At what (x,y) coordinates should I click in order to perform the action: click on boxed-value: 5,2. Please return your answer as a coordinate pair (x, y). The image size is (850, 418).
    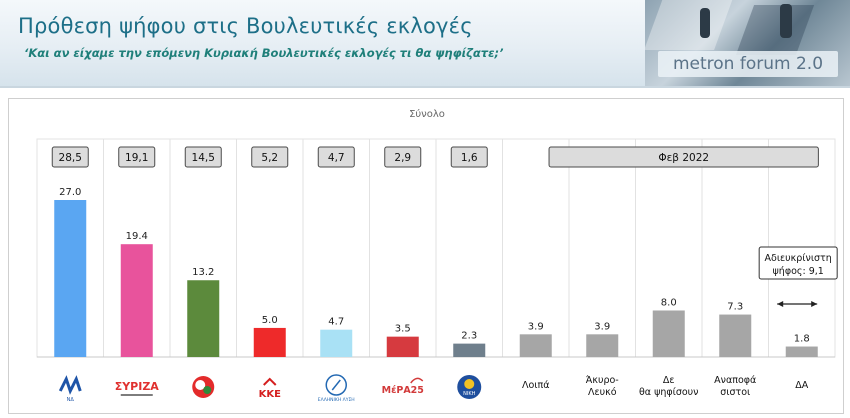
    Looking at the image, I should click on (269, 158).